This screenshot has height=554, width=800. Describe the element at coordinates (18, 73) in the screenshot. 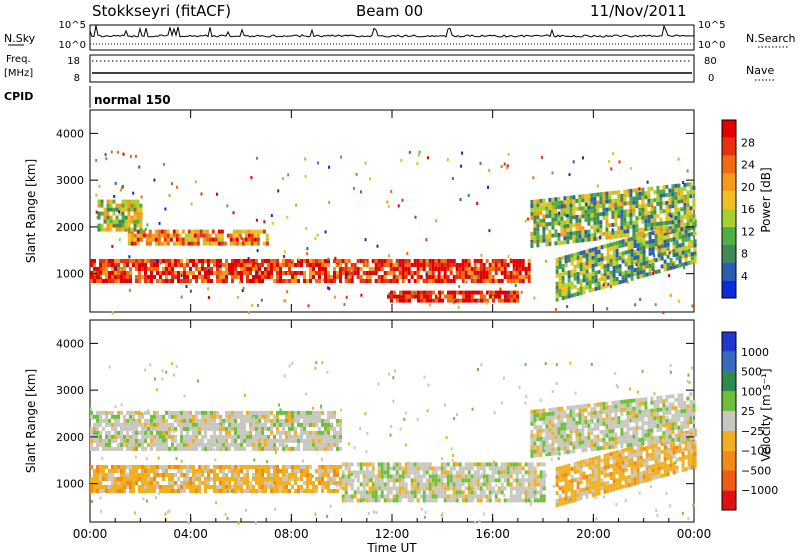

I see `mhz-label: [MHz]` at that location.